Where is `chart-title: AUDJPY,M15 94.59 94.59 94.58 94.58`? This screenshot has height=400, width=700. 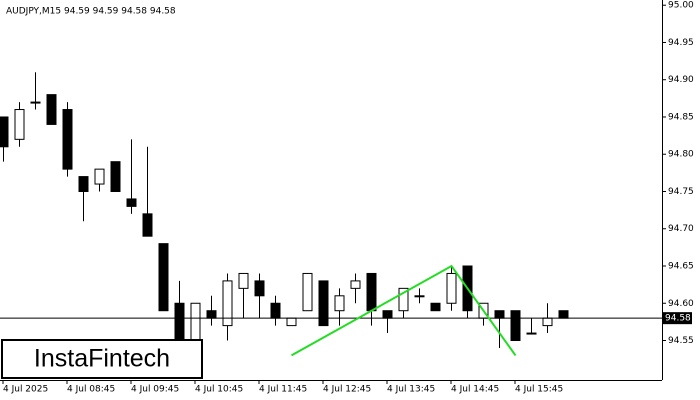 chart-title: AUDJPY,M15 94.59 94.59 94.58 94.58 is located at coordinates (91, 12).